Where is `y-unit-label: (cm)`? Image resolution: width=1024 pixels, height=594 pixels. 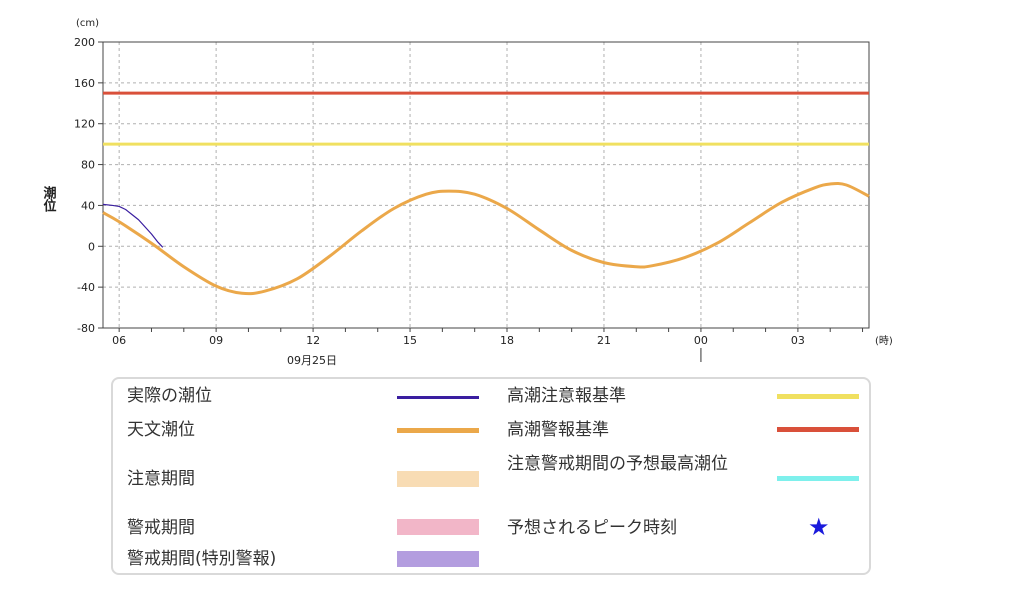
y-unit-label: (cm) is located at coordinates (87, 23).